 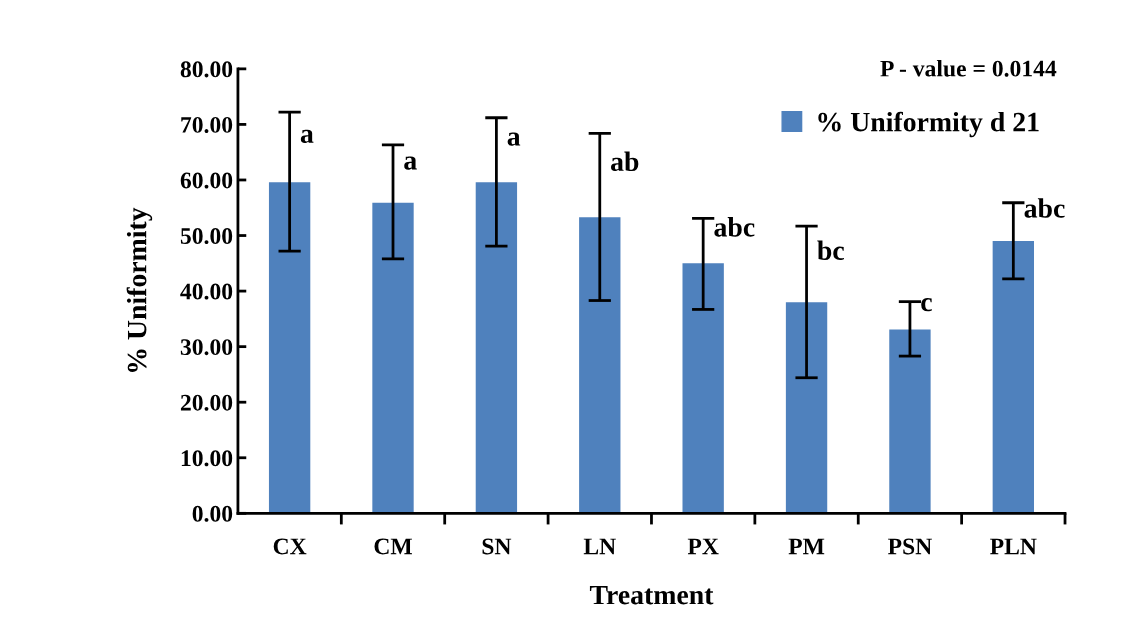 I want to click on y-tick-label: 20.00, so click(x=206, y=402).